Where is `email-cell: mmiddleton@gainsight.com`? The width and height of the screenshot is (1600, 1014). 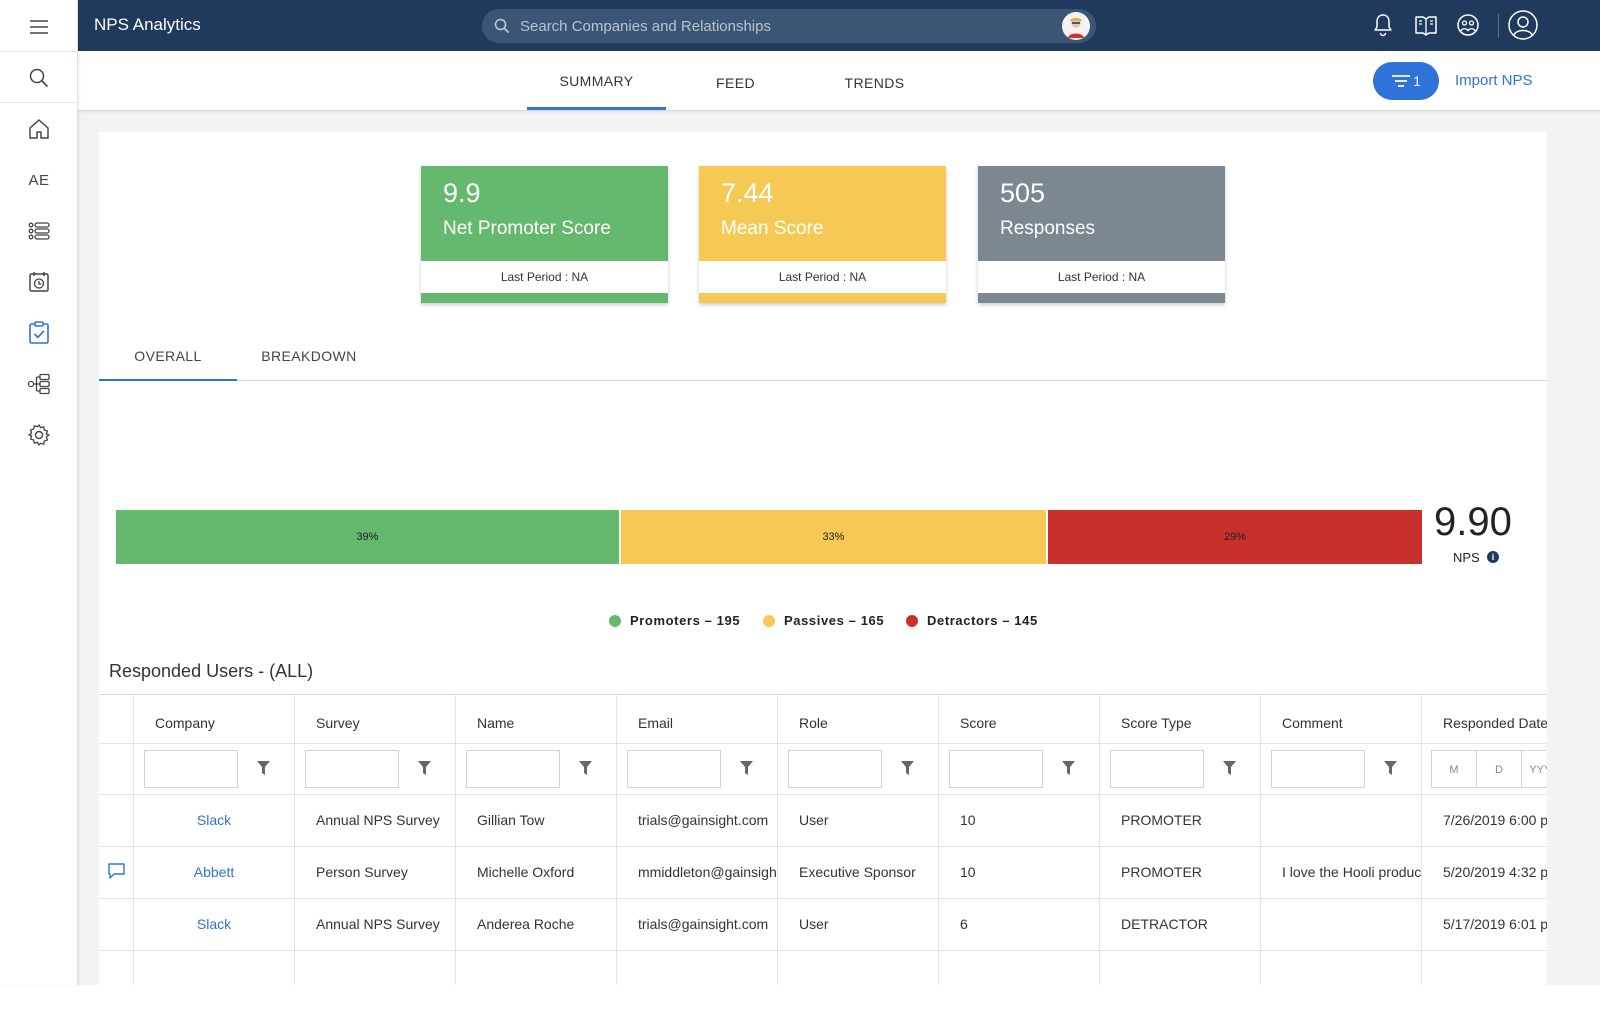 email-cell: mmiddleton@gainsight.com is located at coordinates (697, 872).